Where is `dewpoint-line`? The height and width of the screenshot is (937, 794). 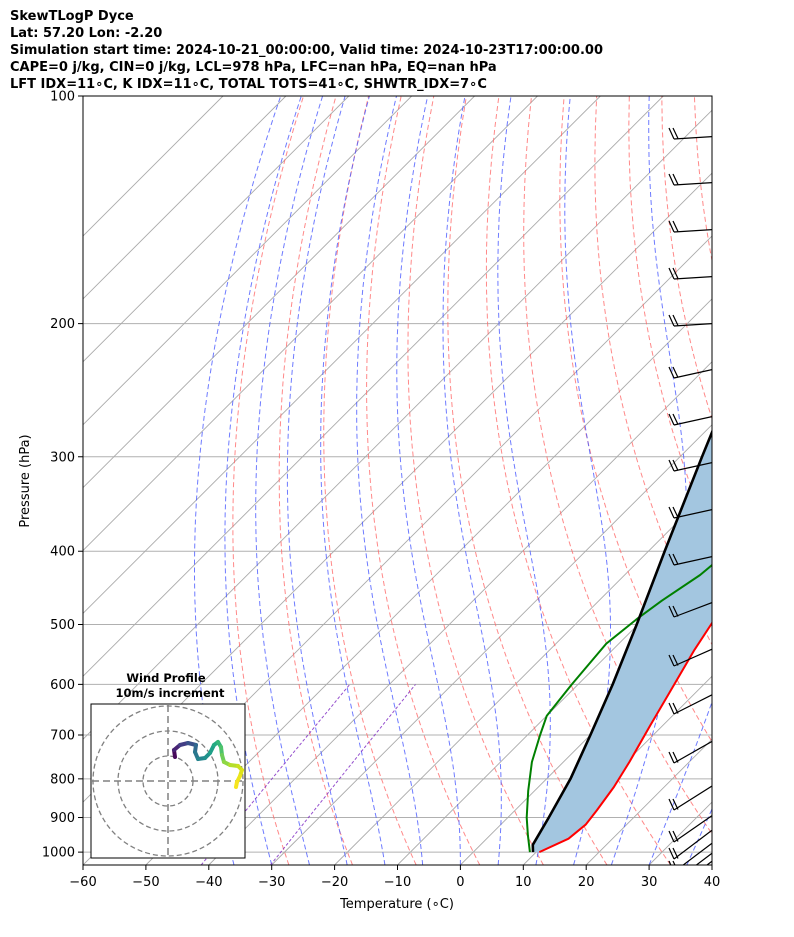 dewpoint-line is located at coordinates (618, 708).